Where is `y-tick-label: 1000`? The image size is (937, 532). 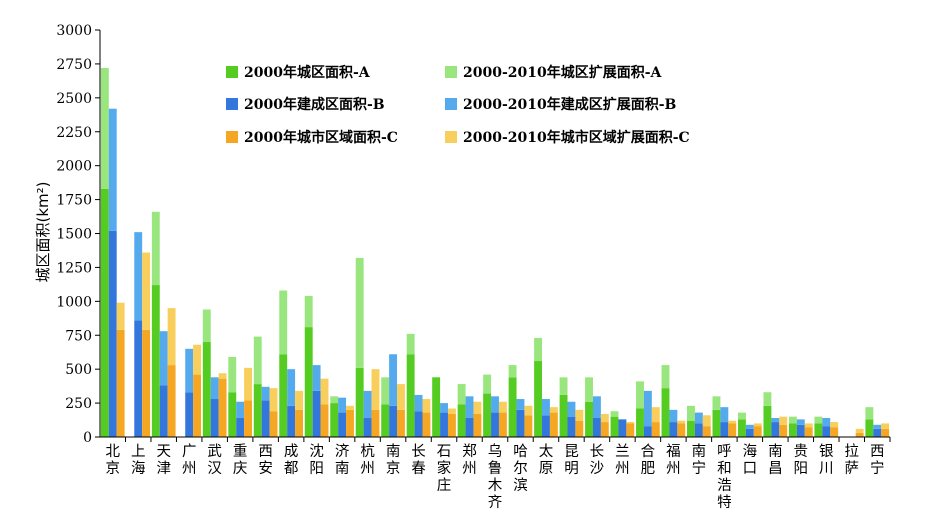
y-tick-label: 1000 is located at coordinates (74, 302).